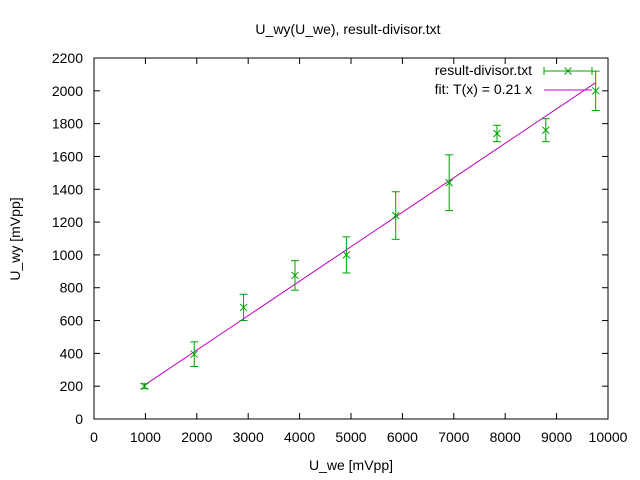 The height and width of the screenshot is (480, 640). What do you see at coordinates (67, 156) in the screenshot?
I see `y-tick-label: 1600` at bounding box center [67, 156].